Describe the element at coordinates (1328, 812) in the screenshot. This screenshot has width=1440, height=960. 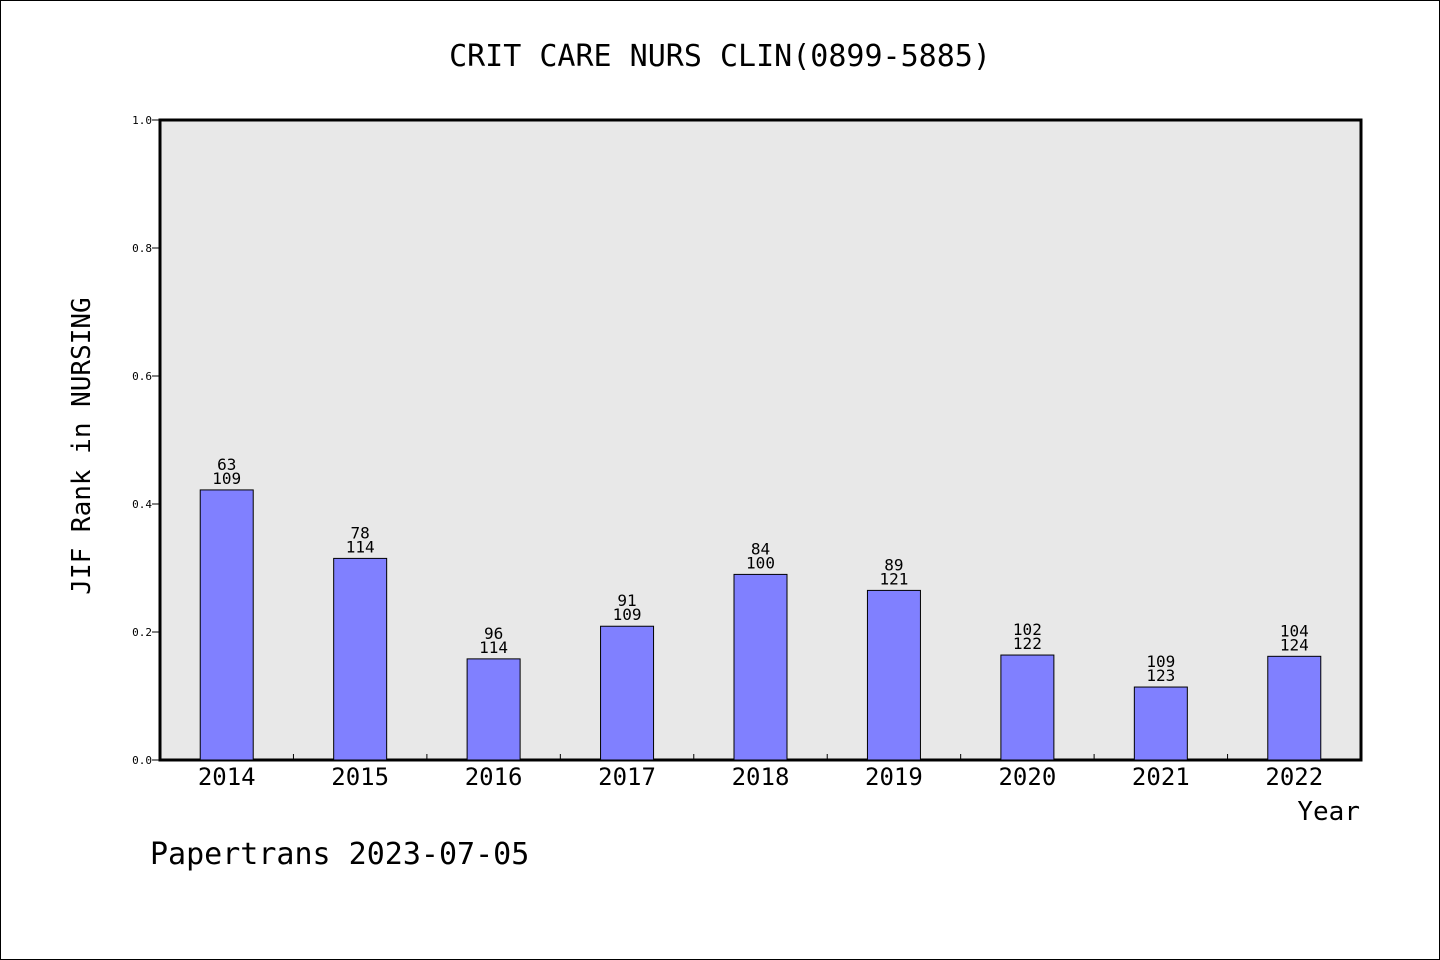
I see `x-axis-label: Year` at that location.